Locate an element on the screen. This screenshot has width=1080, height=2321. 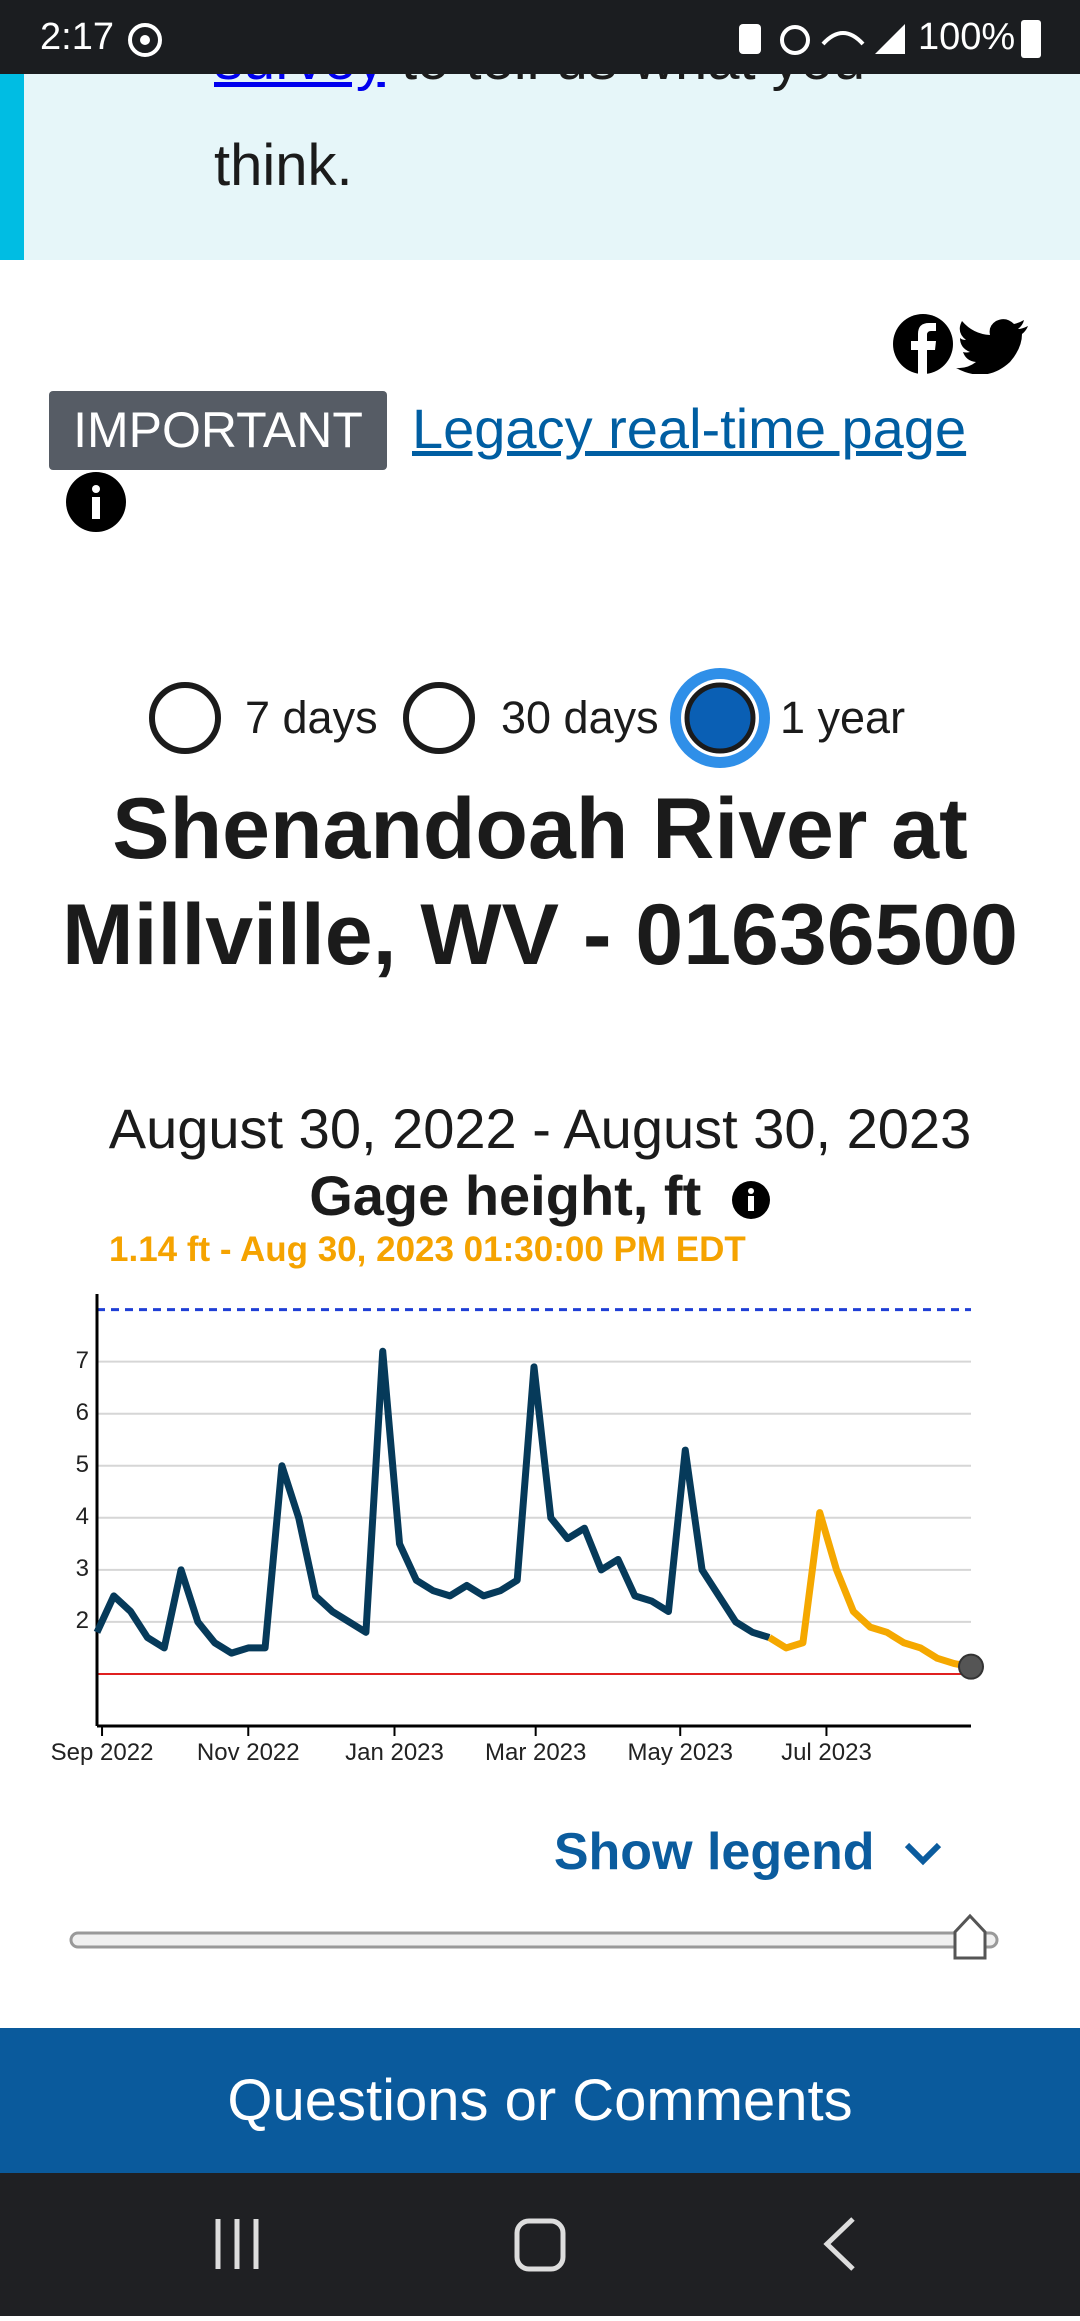
banner-accent is located at coordinates (12, 167).